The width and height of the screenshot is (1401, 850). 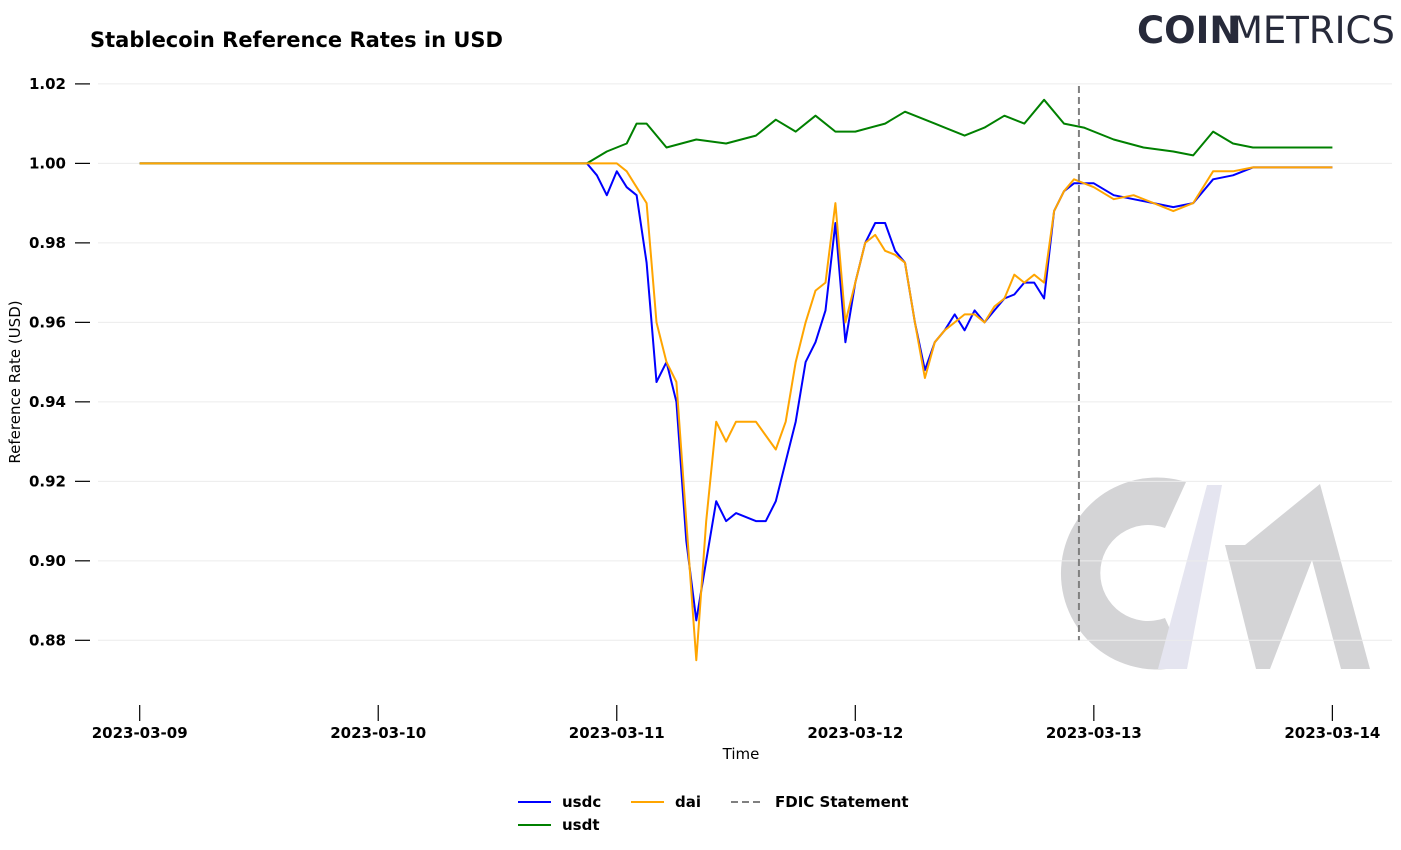 What do you see at coordinates (581, 802) in the screenshot?
I see `legend-label-usdc: usdc` at bounding box center [581, 802].